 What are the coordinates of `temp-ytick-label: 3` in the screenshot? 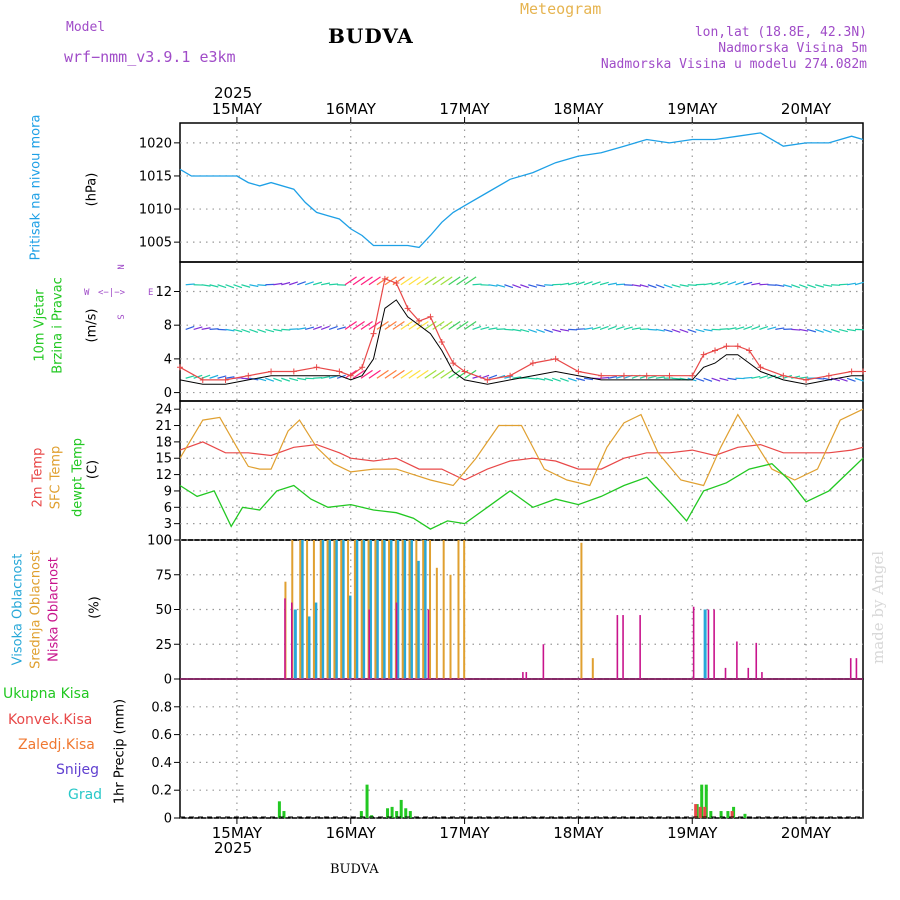 It's located at (168, 524).